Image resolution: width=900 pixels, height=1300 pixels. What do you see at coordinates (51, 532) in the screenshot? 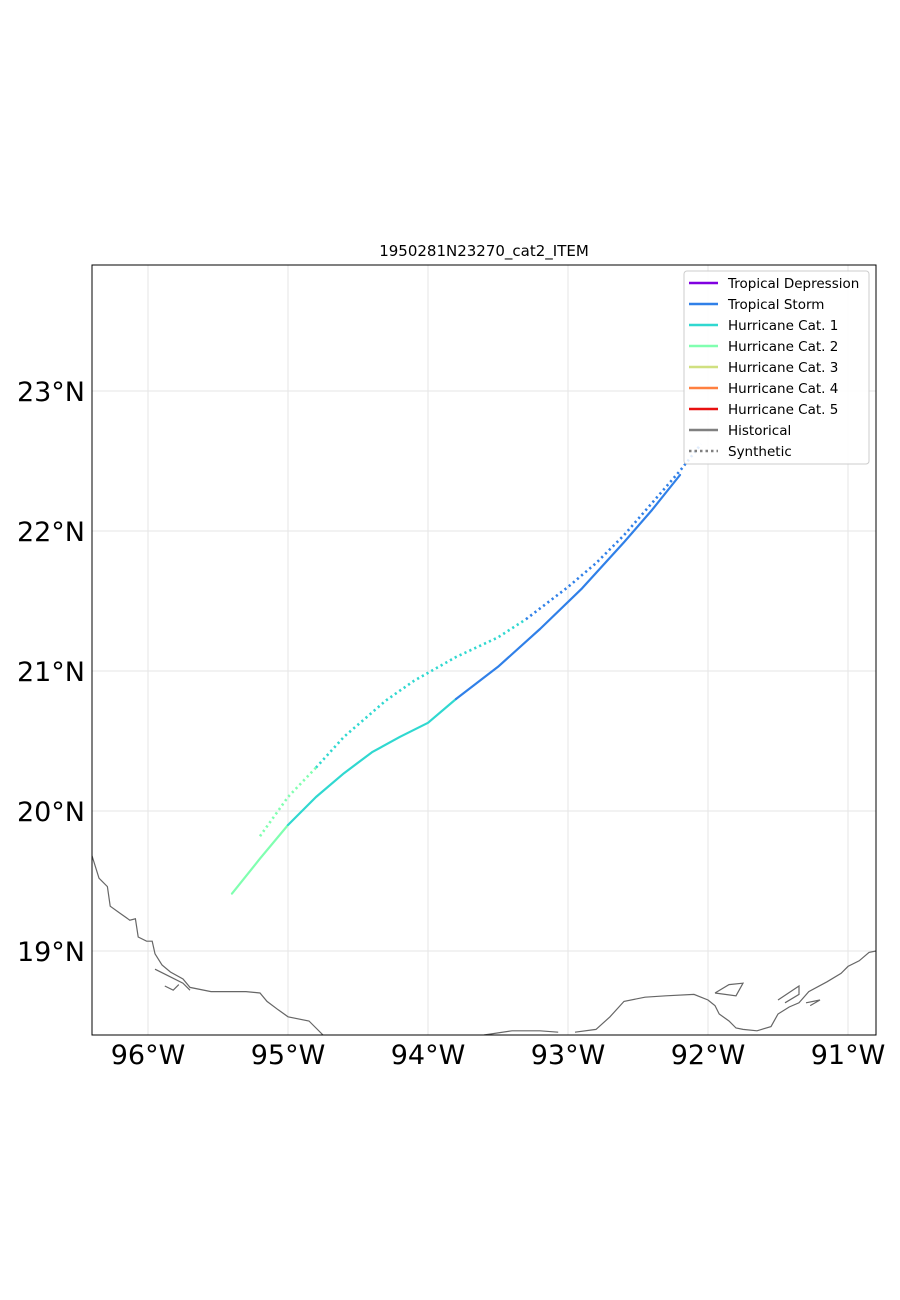
I see `y-tick-label: 22°N` at bounding box center [51, 532].